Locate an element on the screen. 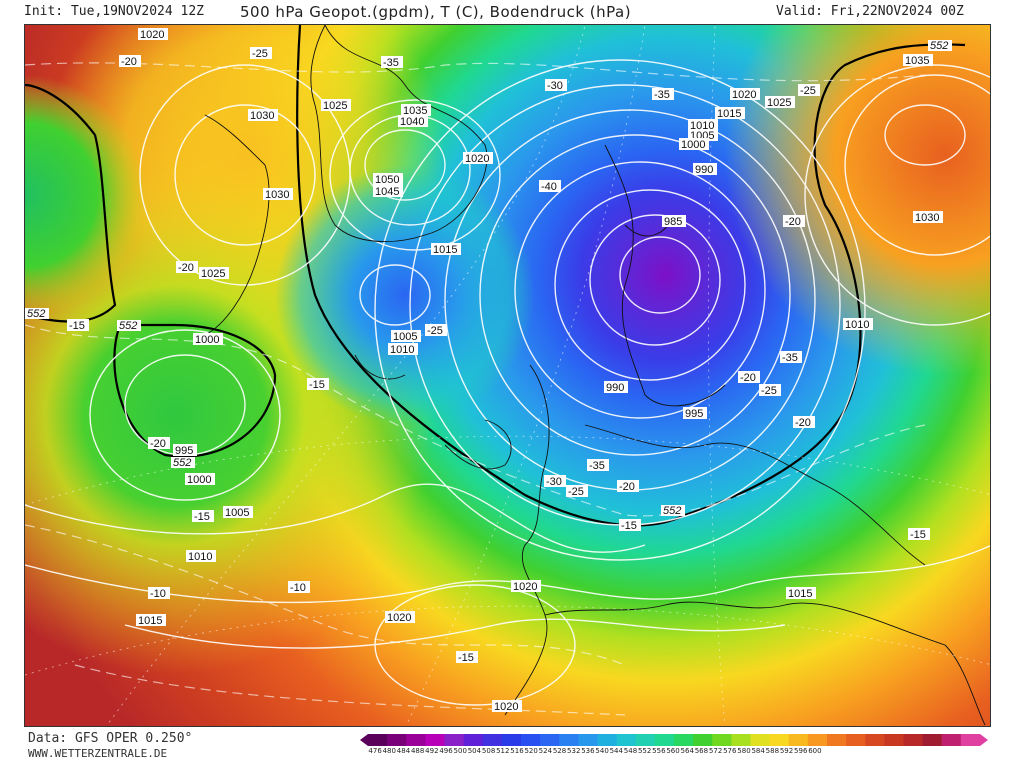 This screenshot has height=768, width=1011. temp-label: -10 is located at coordinates (299, 587).